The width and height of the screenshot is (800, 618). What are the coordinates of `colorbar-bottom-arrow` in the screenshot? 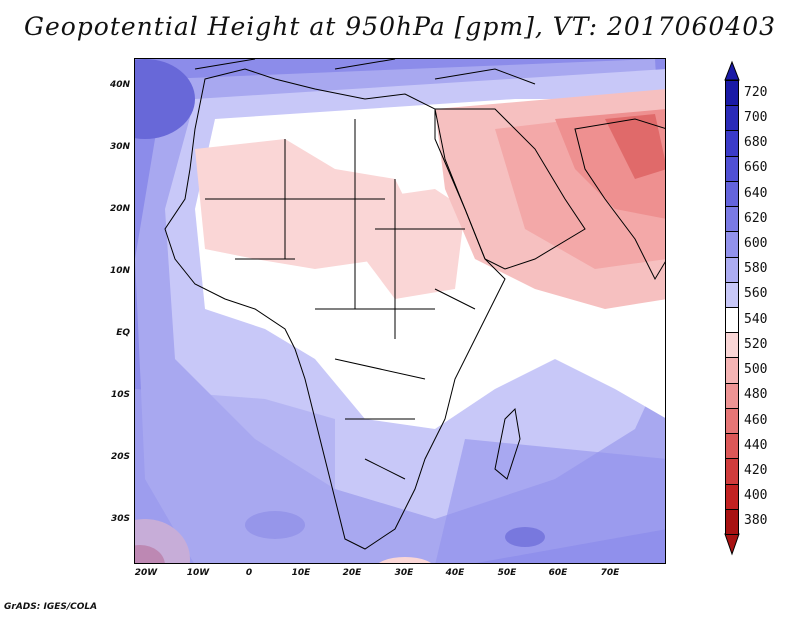 It's located at (732, 544).